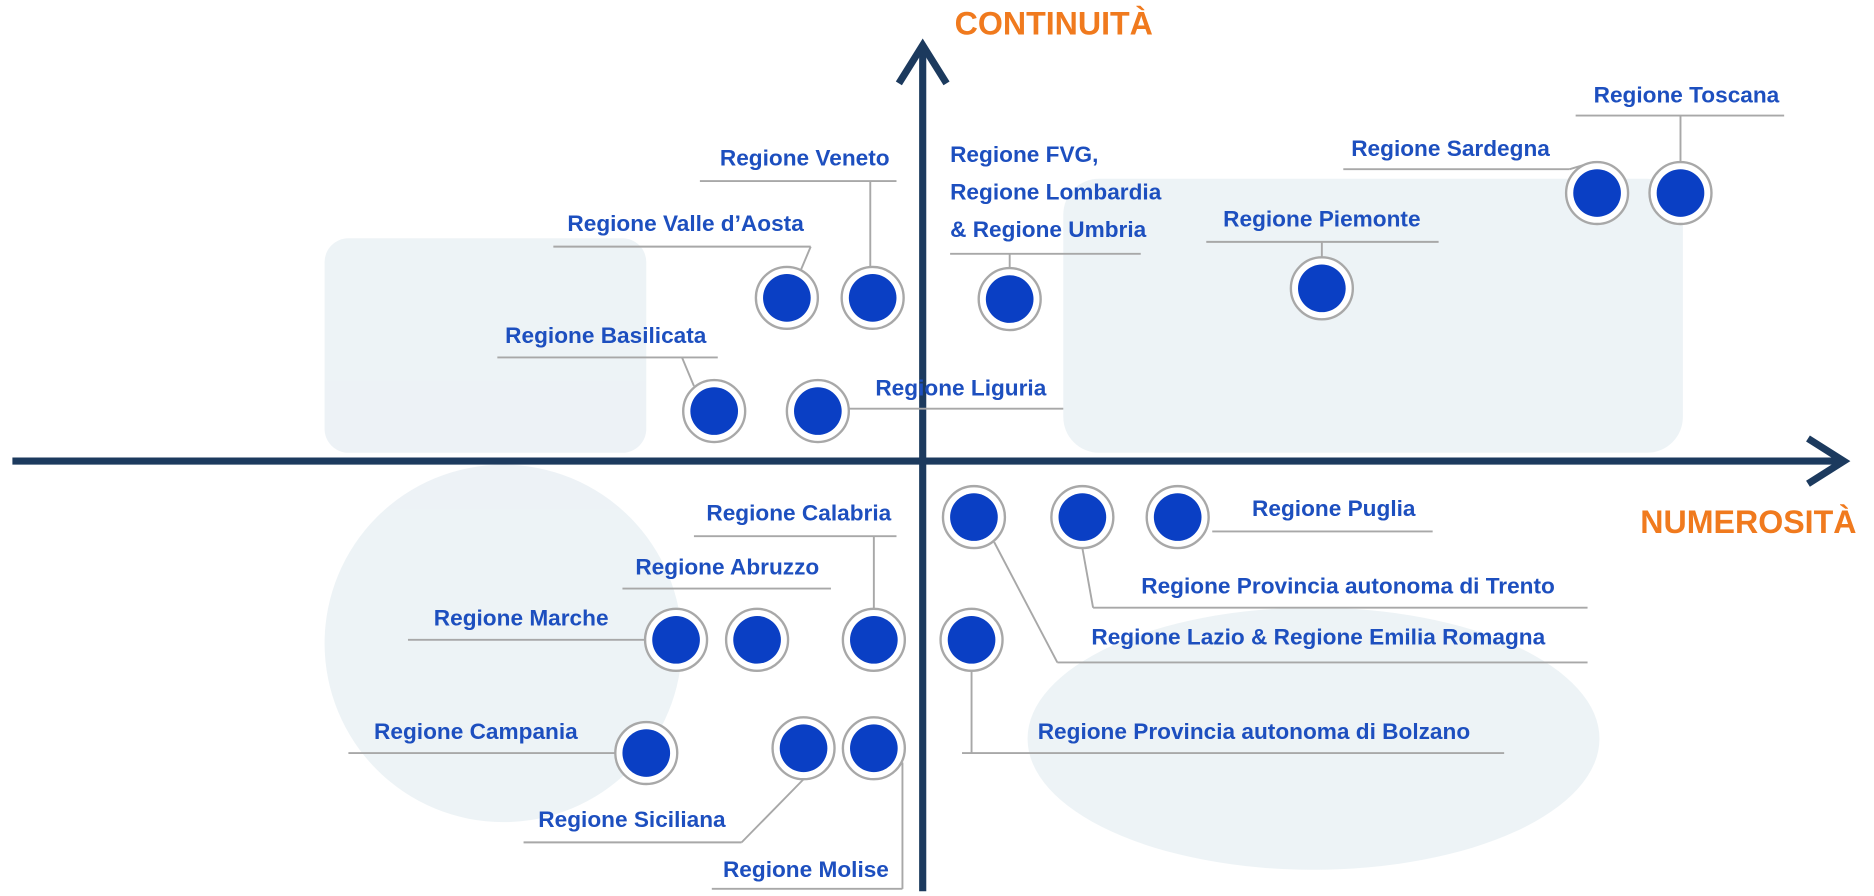  Describe the element at coordinates (1828, 461) in the screenshot. I see `x-arrow` at that location.